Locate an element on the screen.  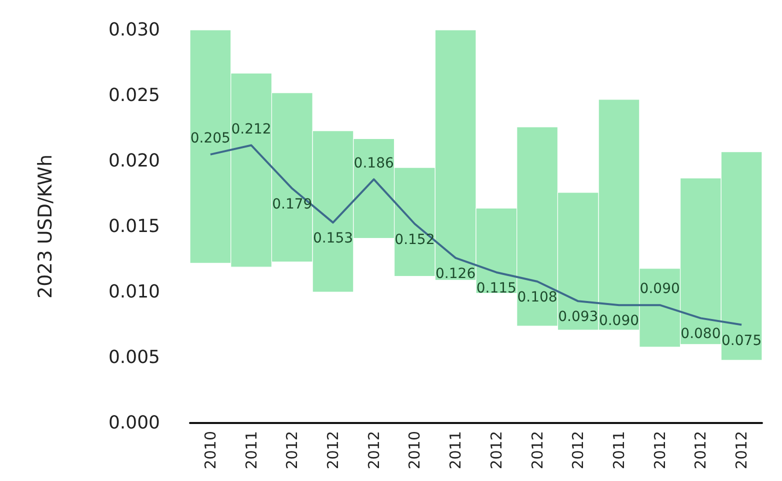
data-label: 0.093 is located at coordinates (578, 317).